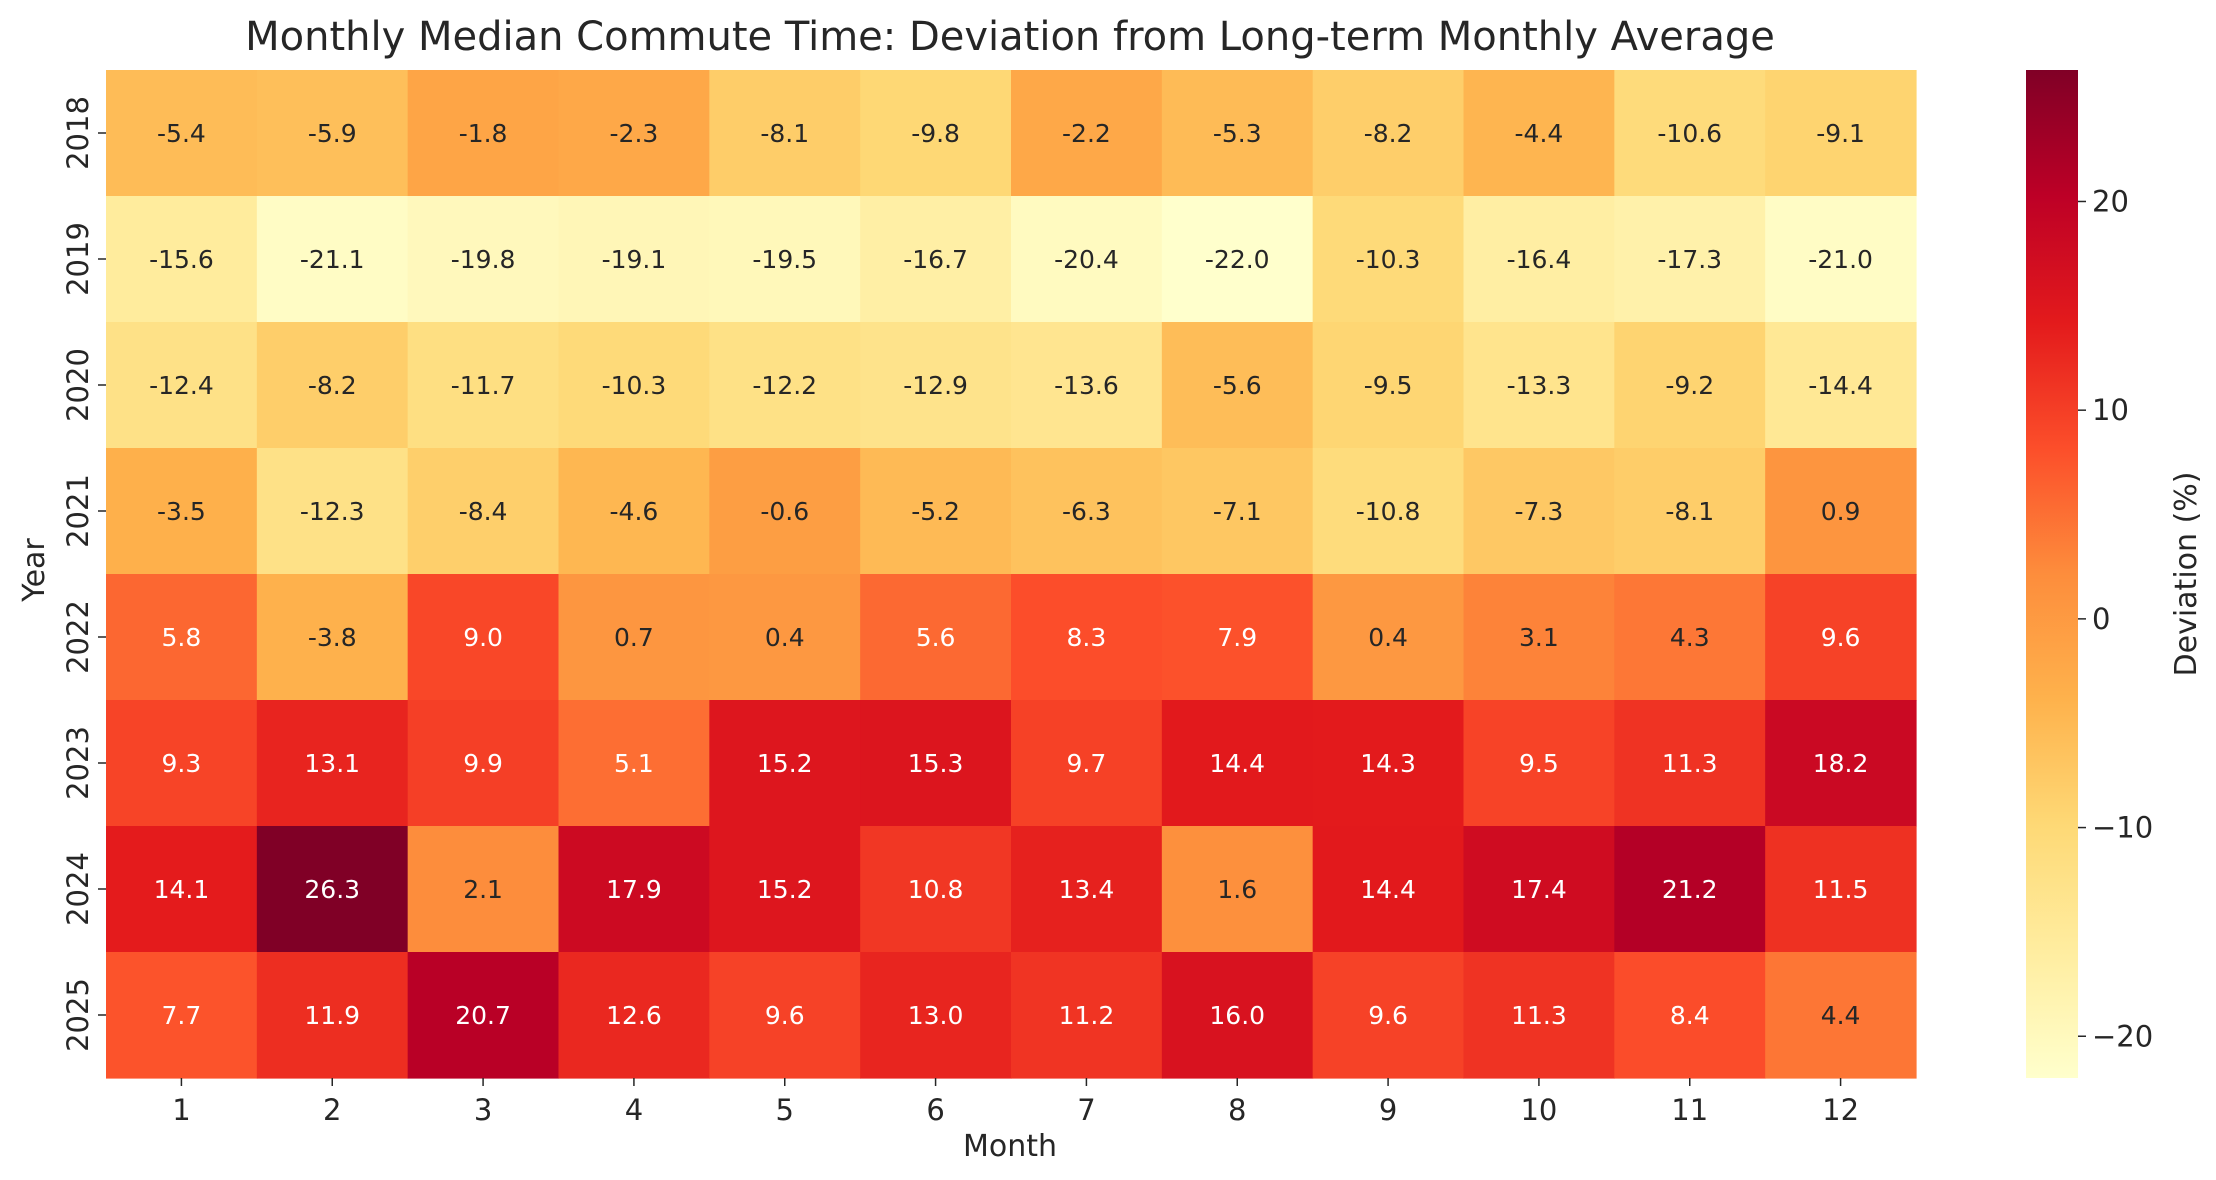 This screenshot has width=2216, height=1180. Describe the element at coordinates (1840, 1110) in the screenshot. I see `x-tick-label: 12` at that location.